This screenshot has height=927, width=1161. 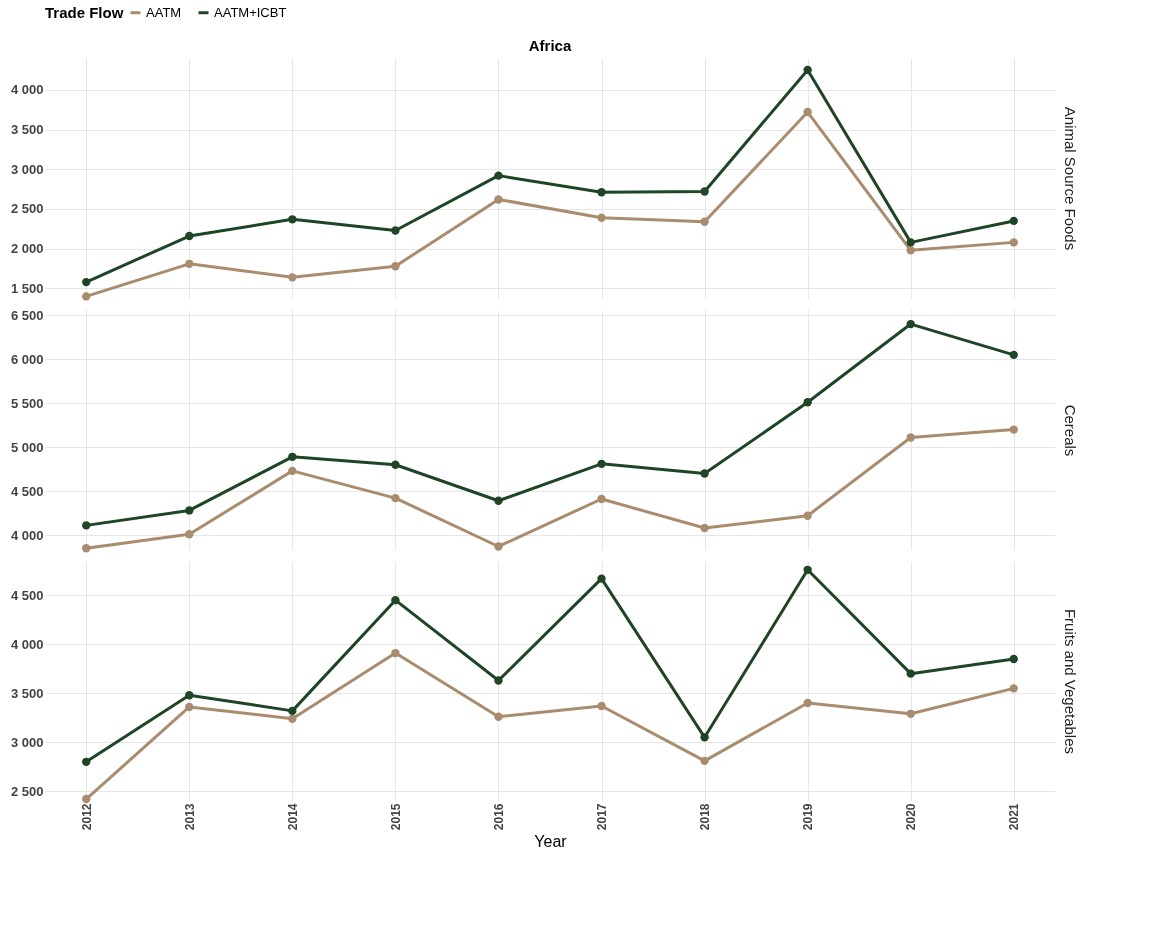 I want to click on x-tick-label: 2015, so click(x=395, y=817).